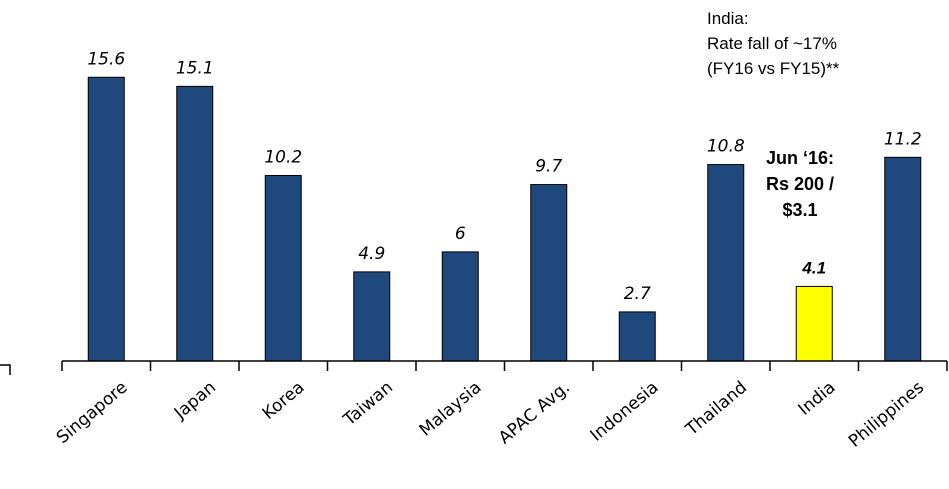  Describe the element at coordinates (371, 254) in the screenshot. I see `value-label-taiwan: 4.9` at that location.